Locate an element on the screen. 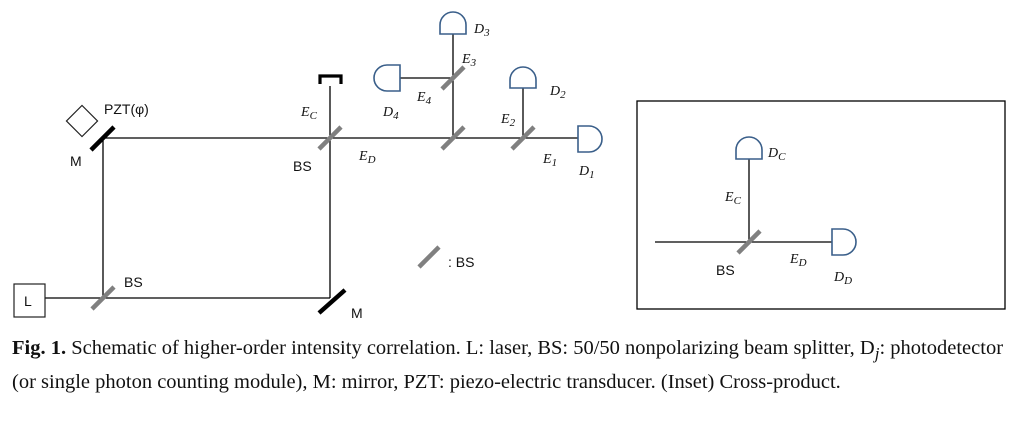 This screenshot has width=1028, height=433. inset-bs-label: BS is located at coordinates (725, 270).